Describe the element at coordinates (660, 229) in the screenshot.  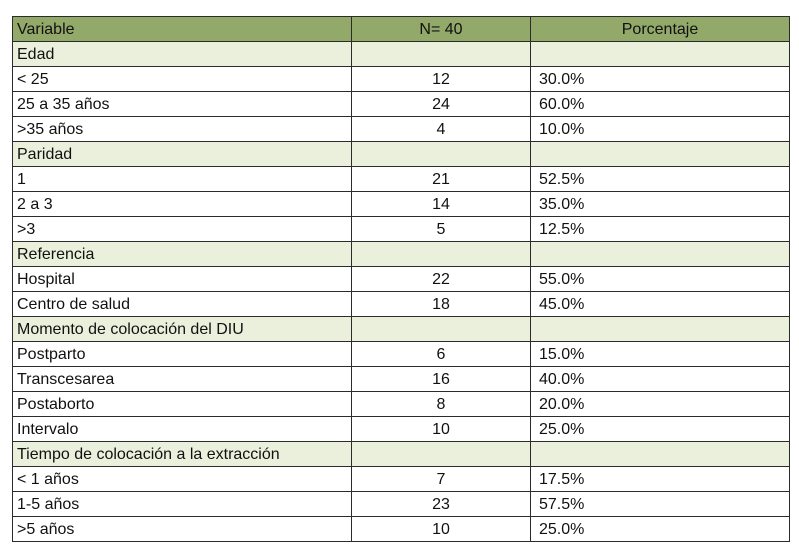
I see `row-percentage: 12.5%` at that location.